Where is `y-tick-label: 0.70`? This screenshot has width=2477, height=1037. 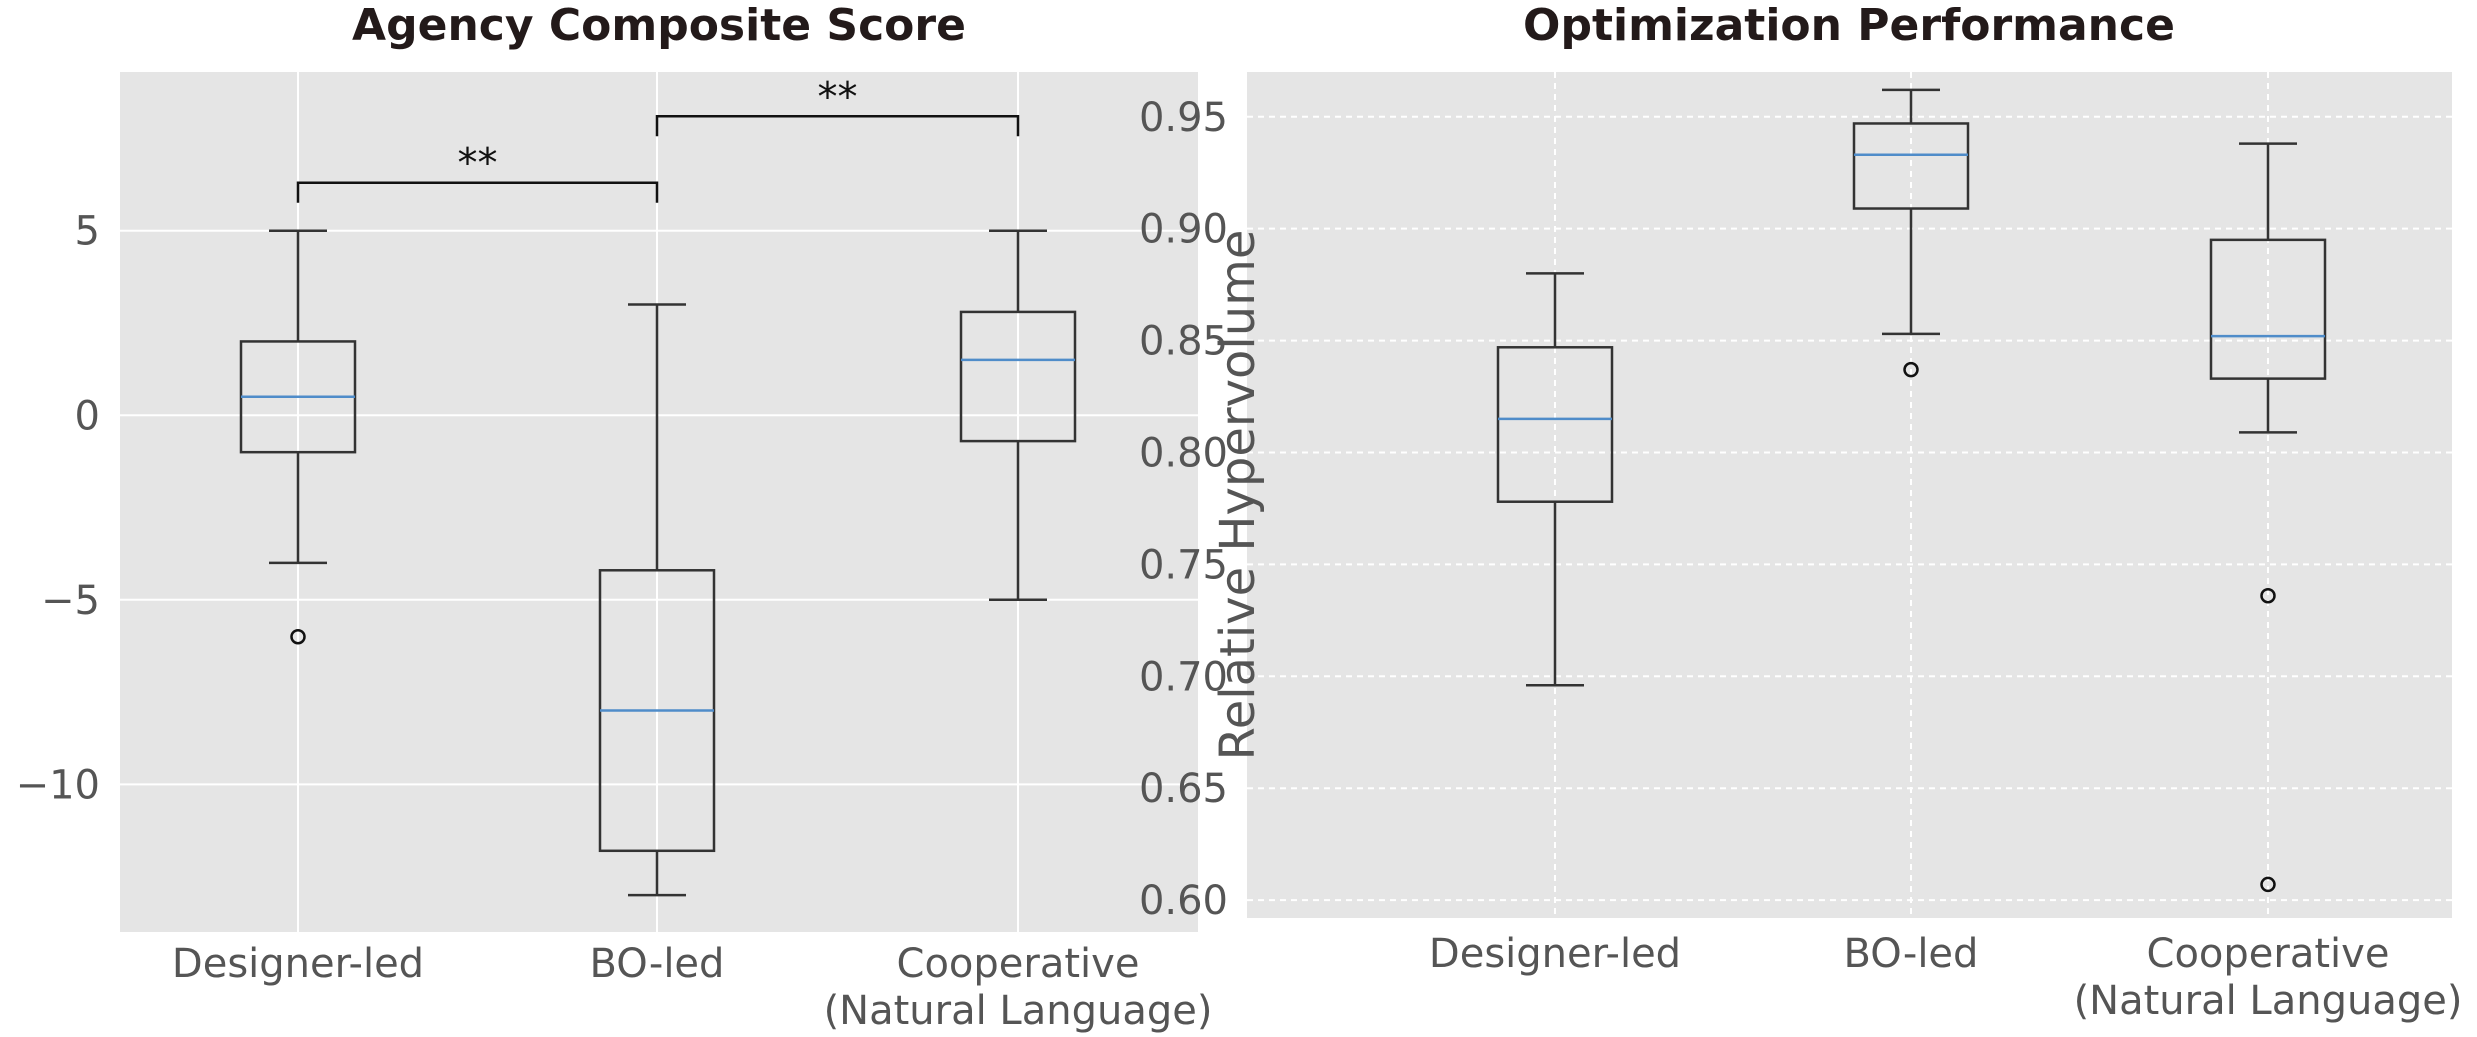 y-tick-label: 0.70 is located at coordinates (1183, 677).